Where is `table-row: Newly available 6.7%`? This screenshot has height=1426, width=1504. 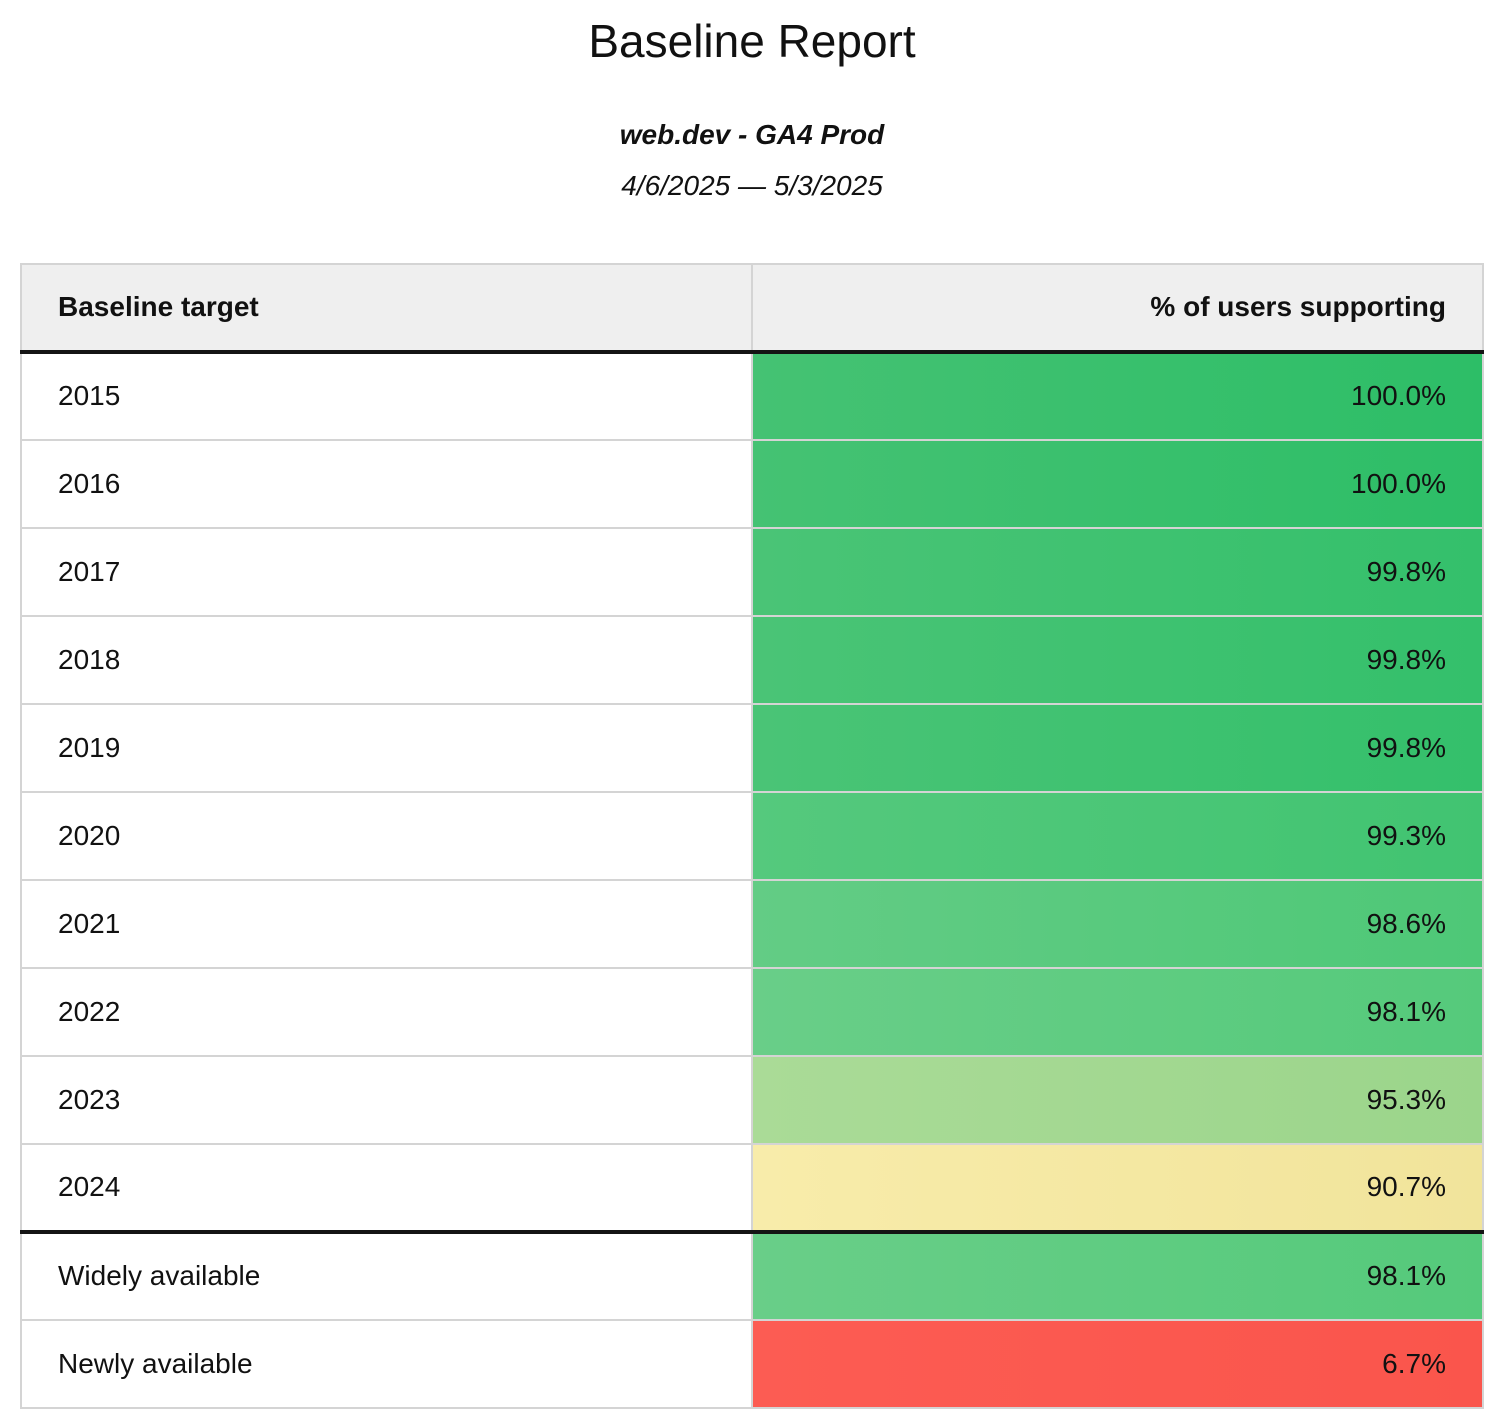
table-row: Newly available 6.7% is located at coordinates (752, 1363).